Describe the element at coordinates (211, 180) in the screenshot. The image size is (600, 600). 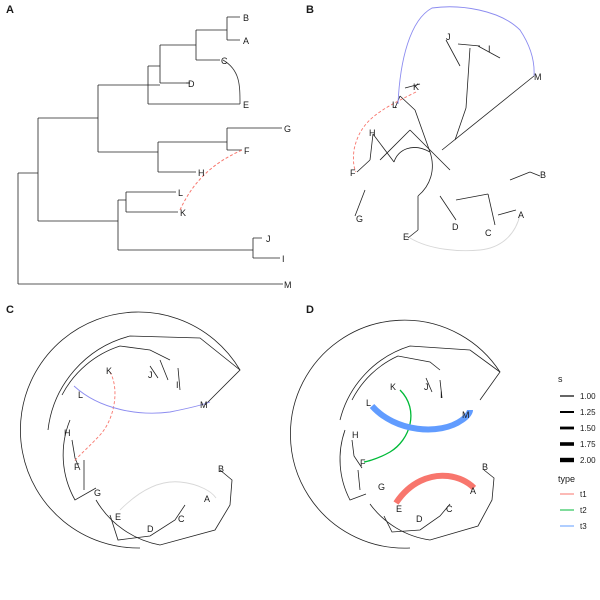
I see `panel-a-link-f-k` at that location.